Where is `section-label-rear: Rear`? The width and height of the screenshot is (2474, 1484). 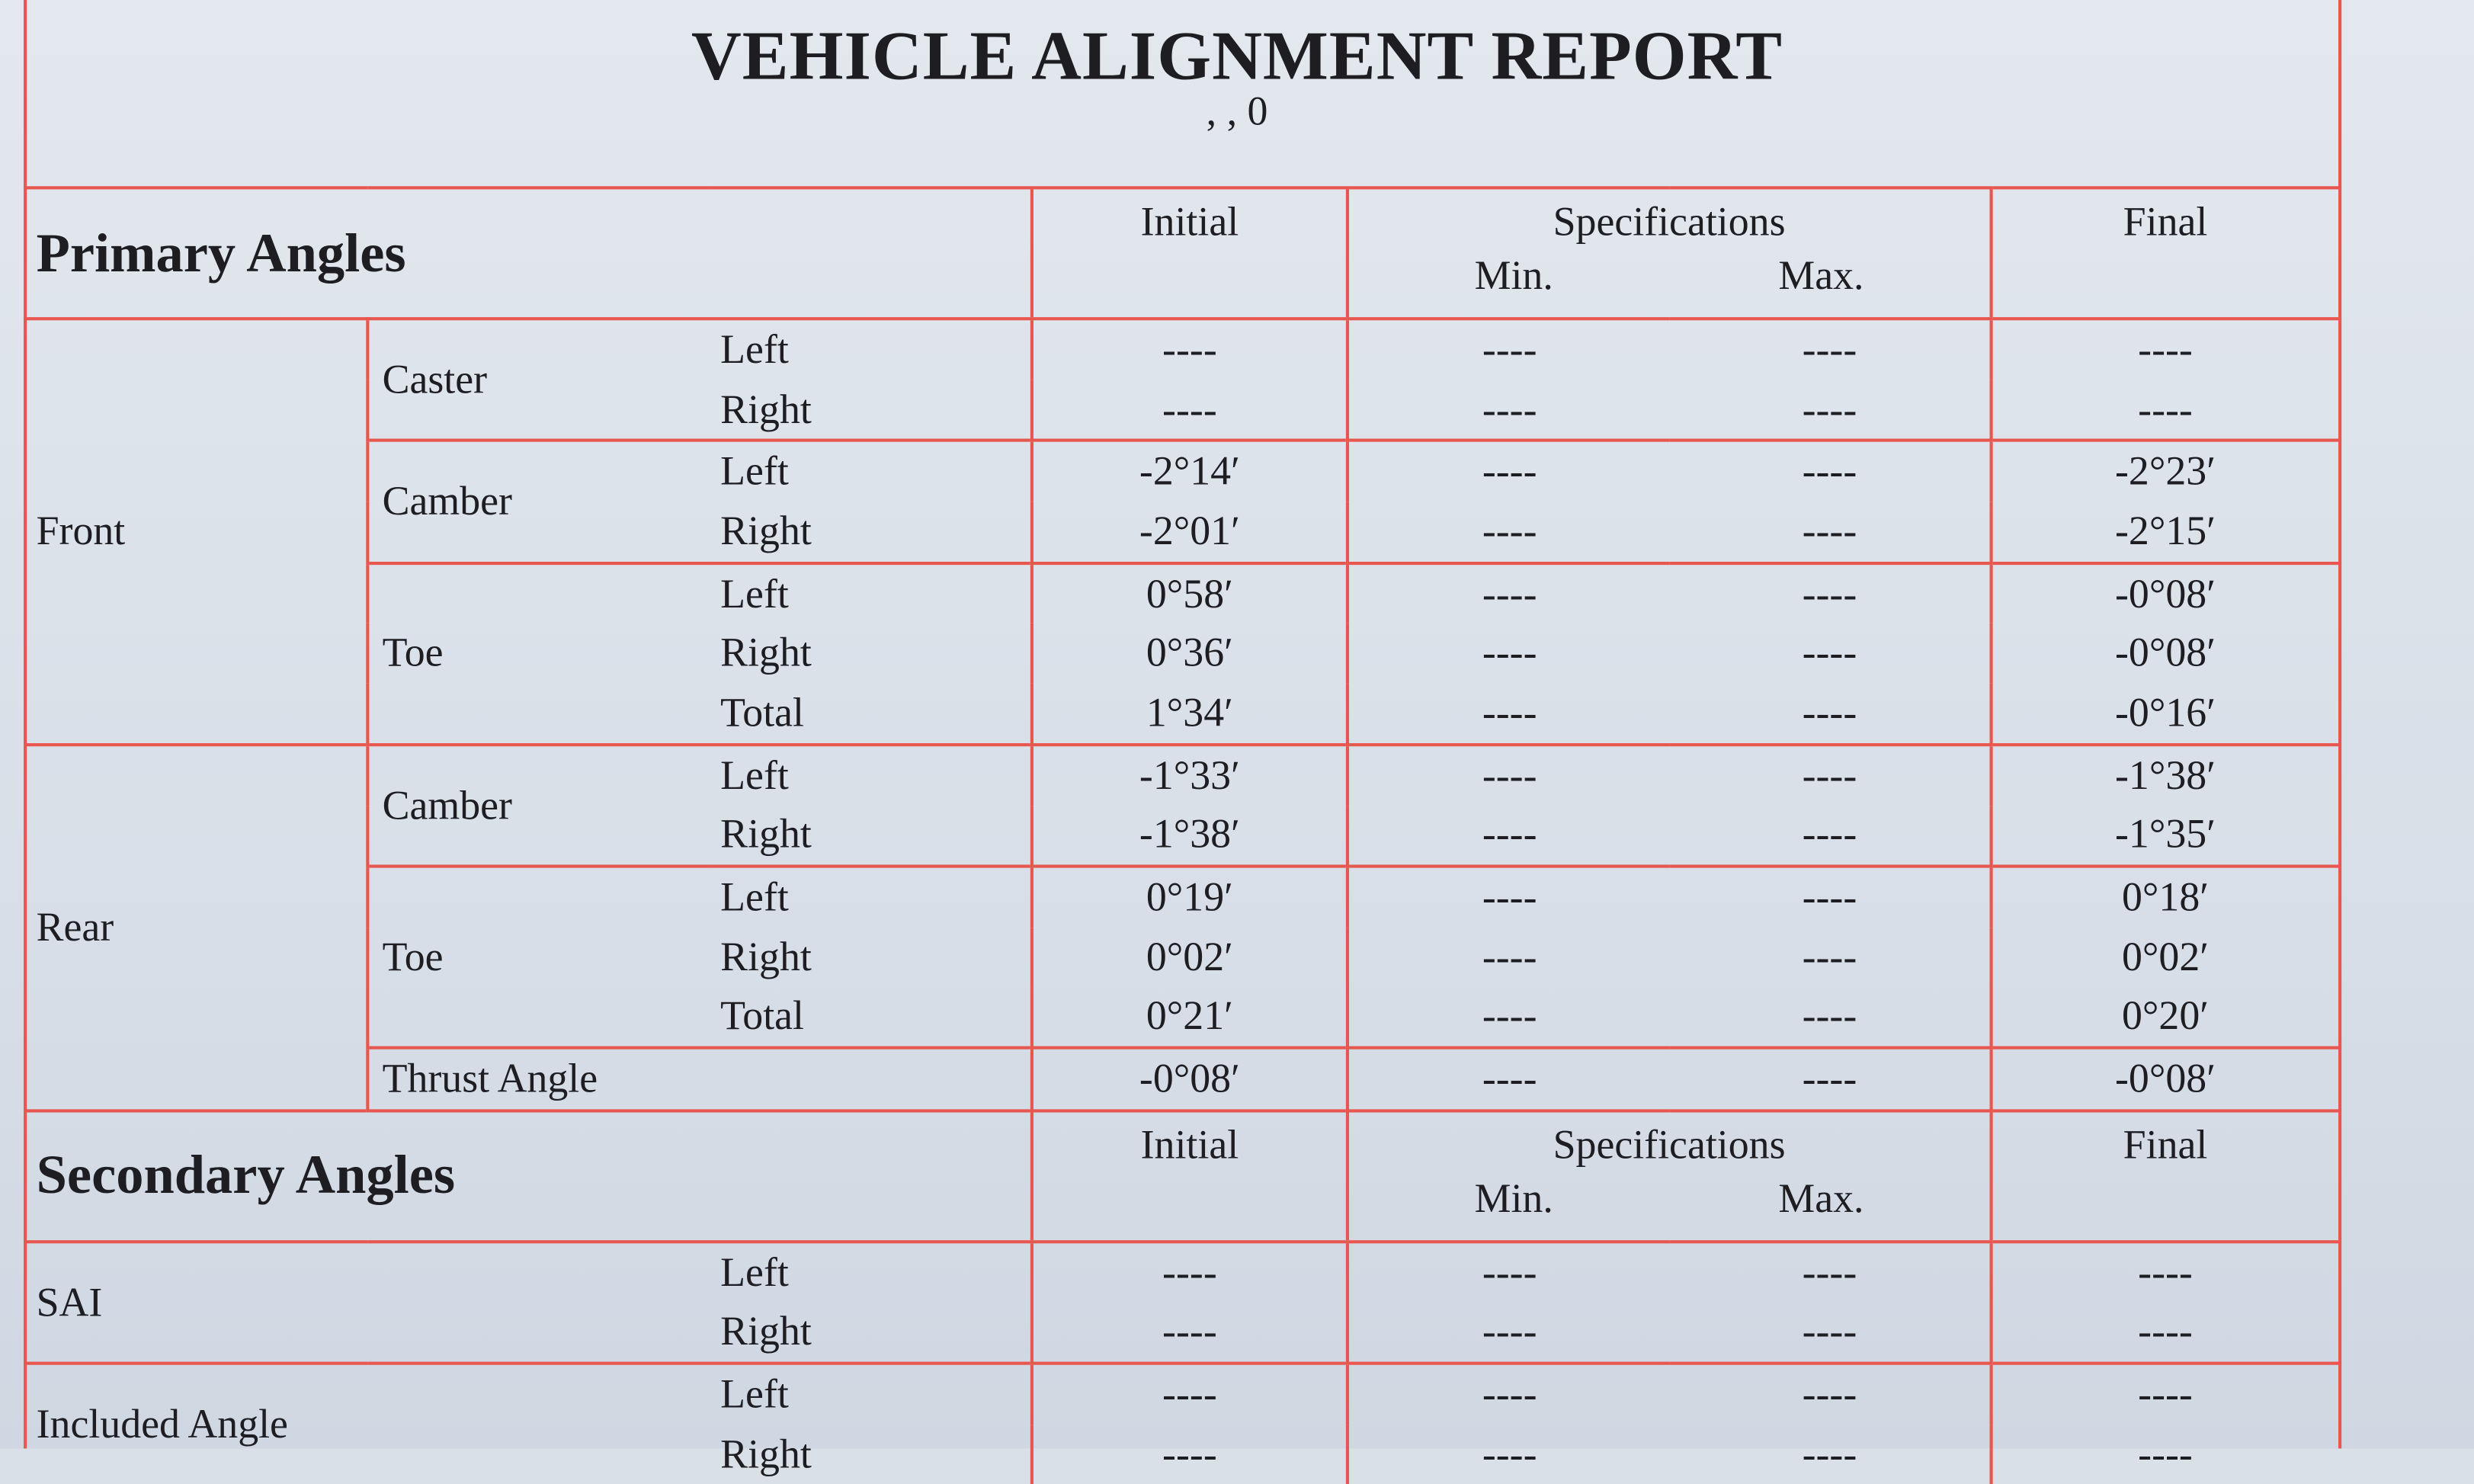 section-label-rear: Rear is located at coordinates (196, 926).